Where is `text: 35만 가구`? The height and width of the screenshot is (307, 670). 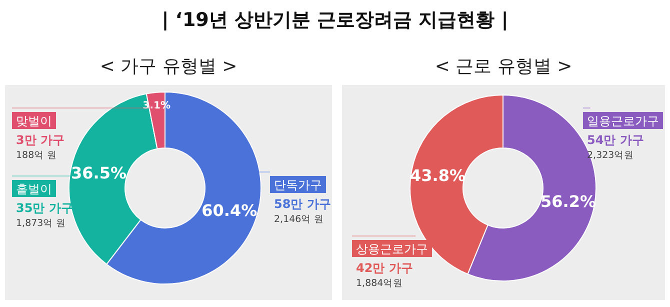
text: 35만 가구 is located at coordinates (44, 208).